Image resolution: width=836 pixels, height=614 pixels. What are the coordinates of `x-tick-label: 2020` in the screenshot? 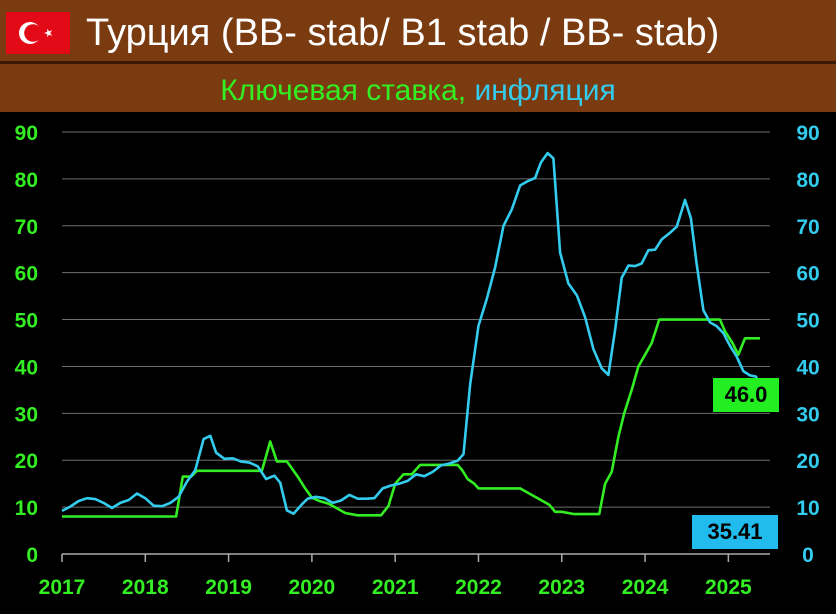 It's located at (312, 587).